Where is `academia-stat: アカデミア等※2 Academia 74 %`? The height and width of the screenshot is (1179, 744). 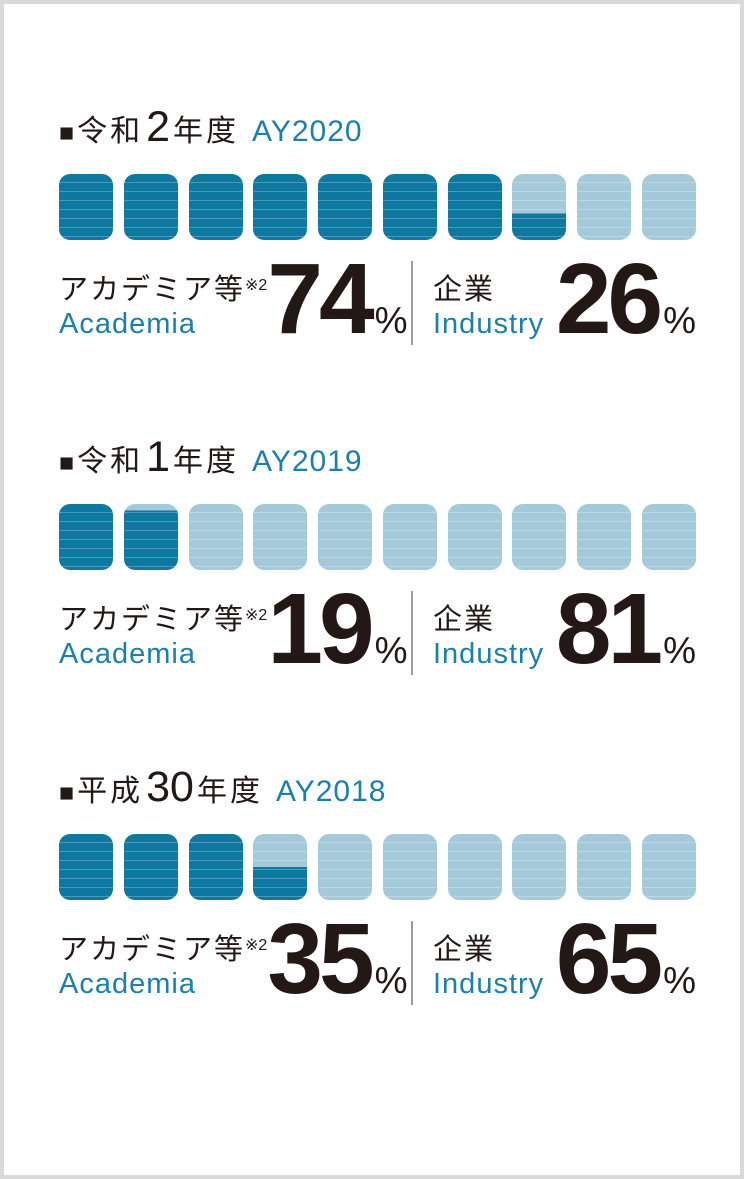
academia-stat: アカデミア等※2 Academia 74 % is located at coordinates (235, 299).